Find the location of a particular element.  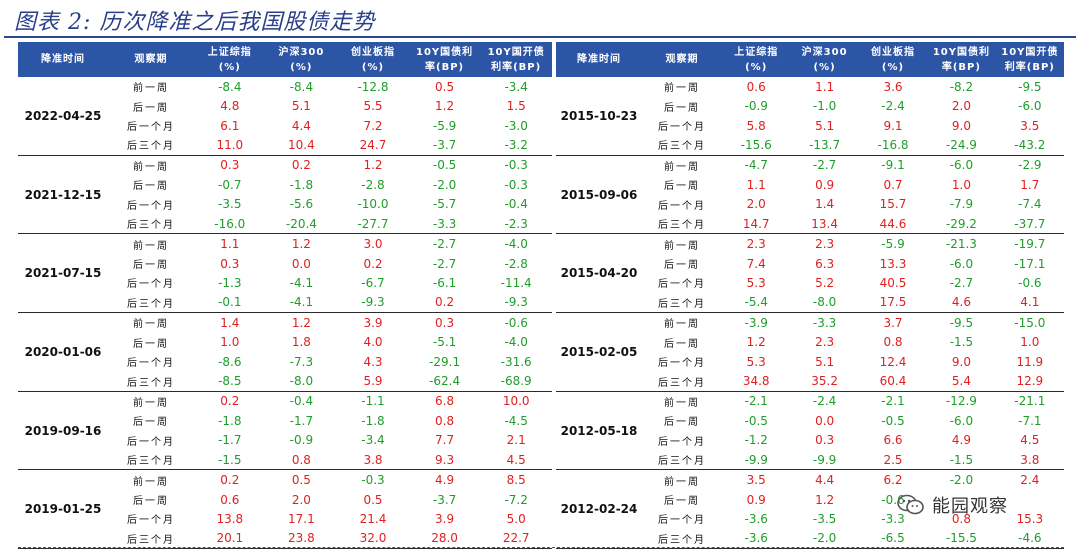

table-row: 后一周 -1.8 -1.7 -1.8 0.8 -4.5 is located at coordinates (330, 420).